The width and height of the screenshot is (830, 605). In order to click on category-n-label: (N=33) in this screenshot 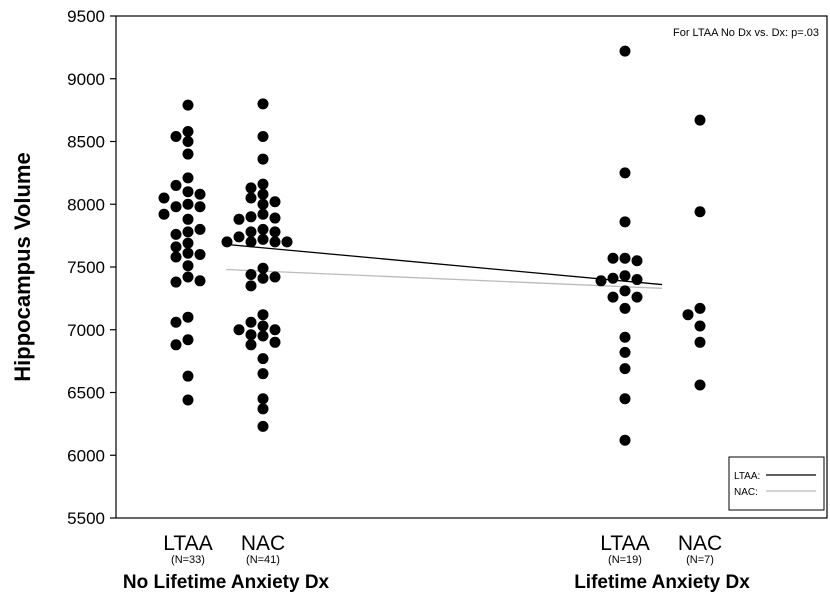, I will do `click(188, 560)`.